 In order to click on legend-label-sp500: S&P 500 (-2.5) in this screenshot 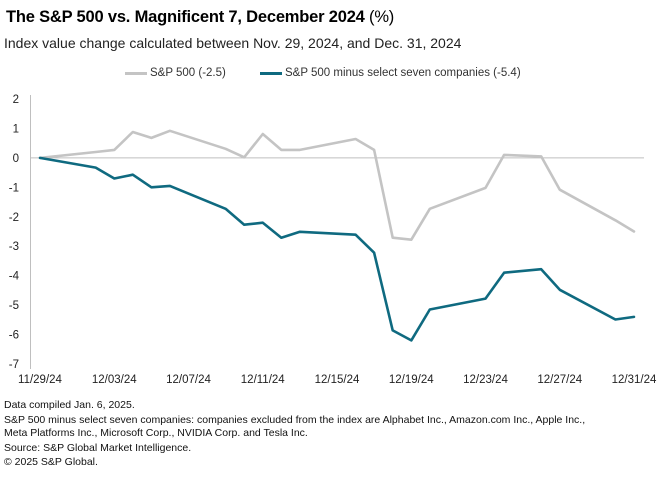, I will do `click(188, 73)`.